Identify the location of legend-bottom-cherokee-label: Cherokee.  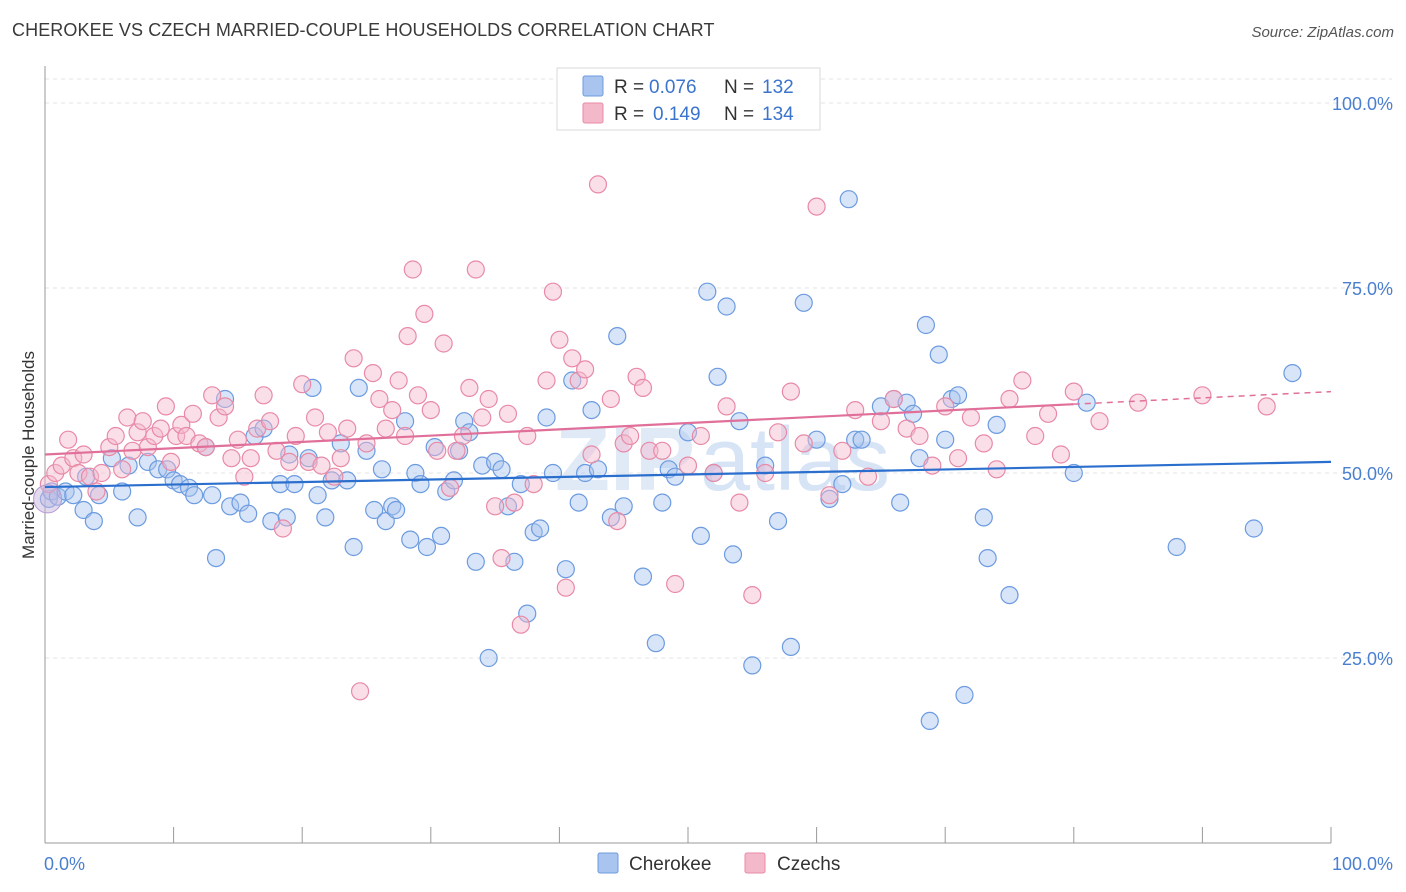
(670, 864).